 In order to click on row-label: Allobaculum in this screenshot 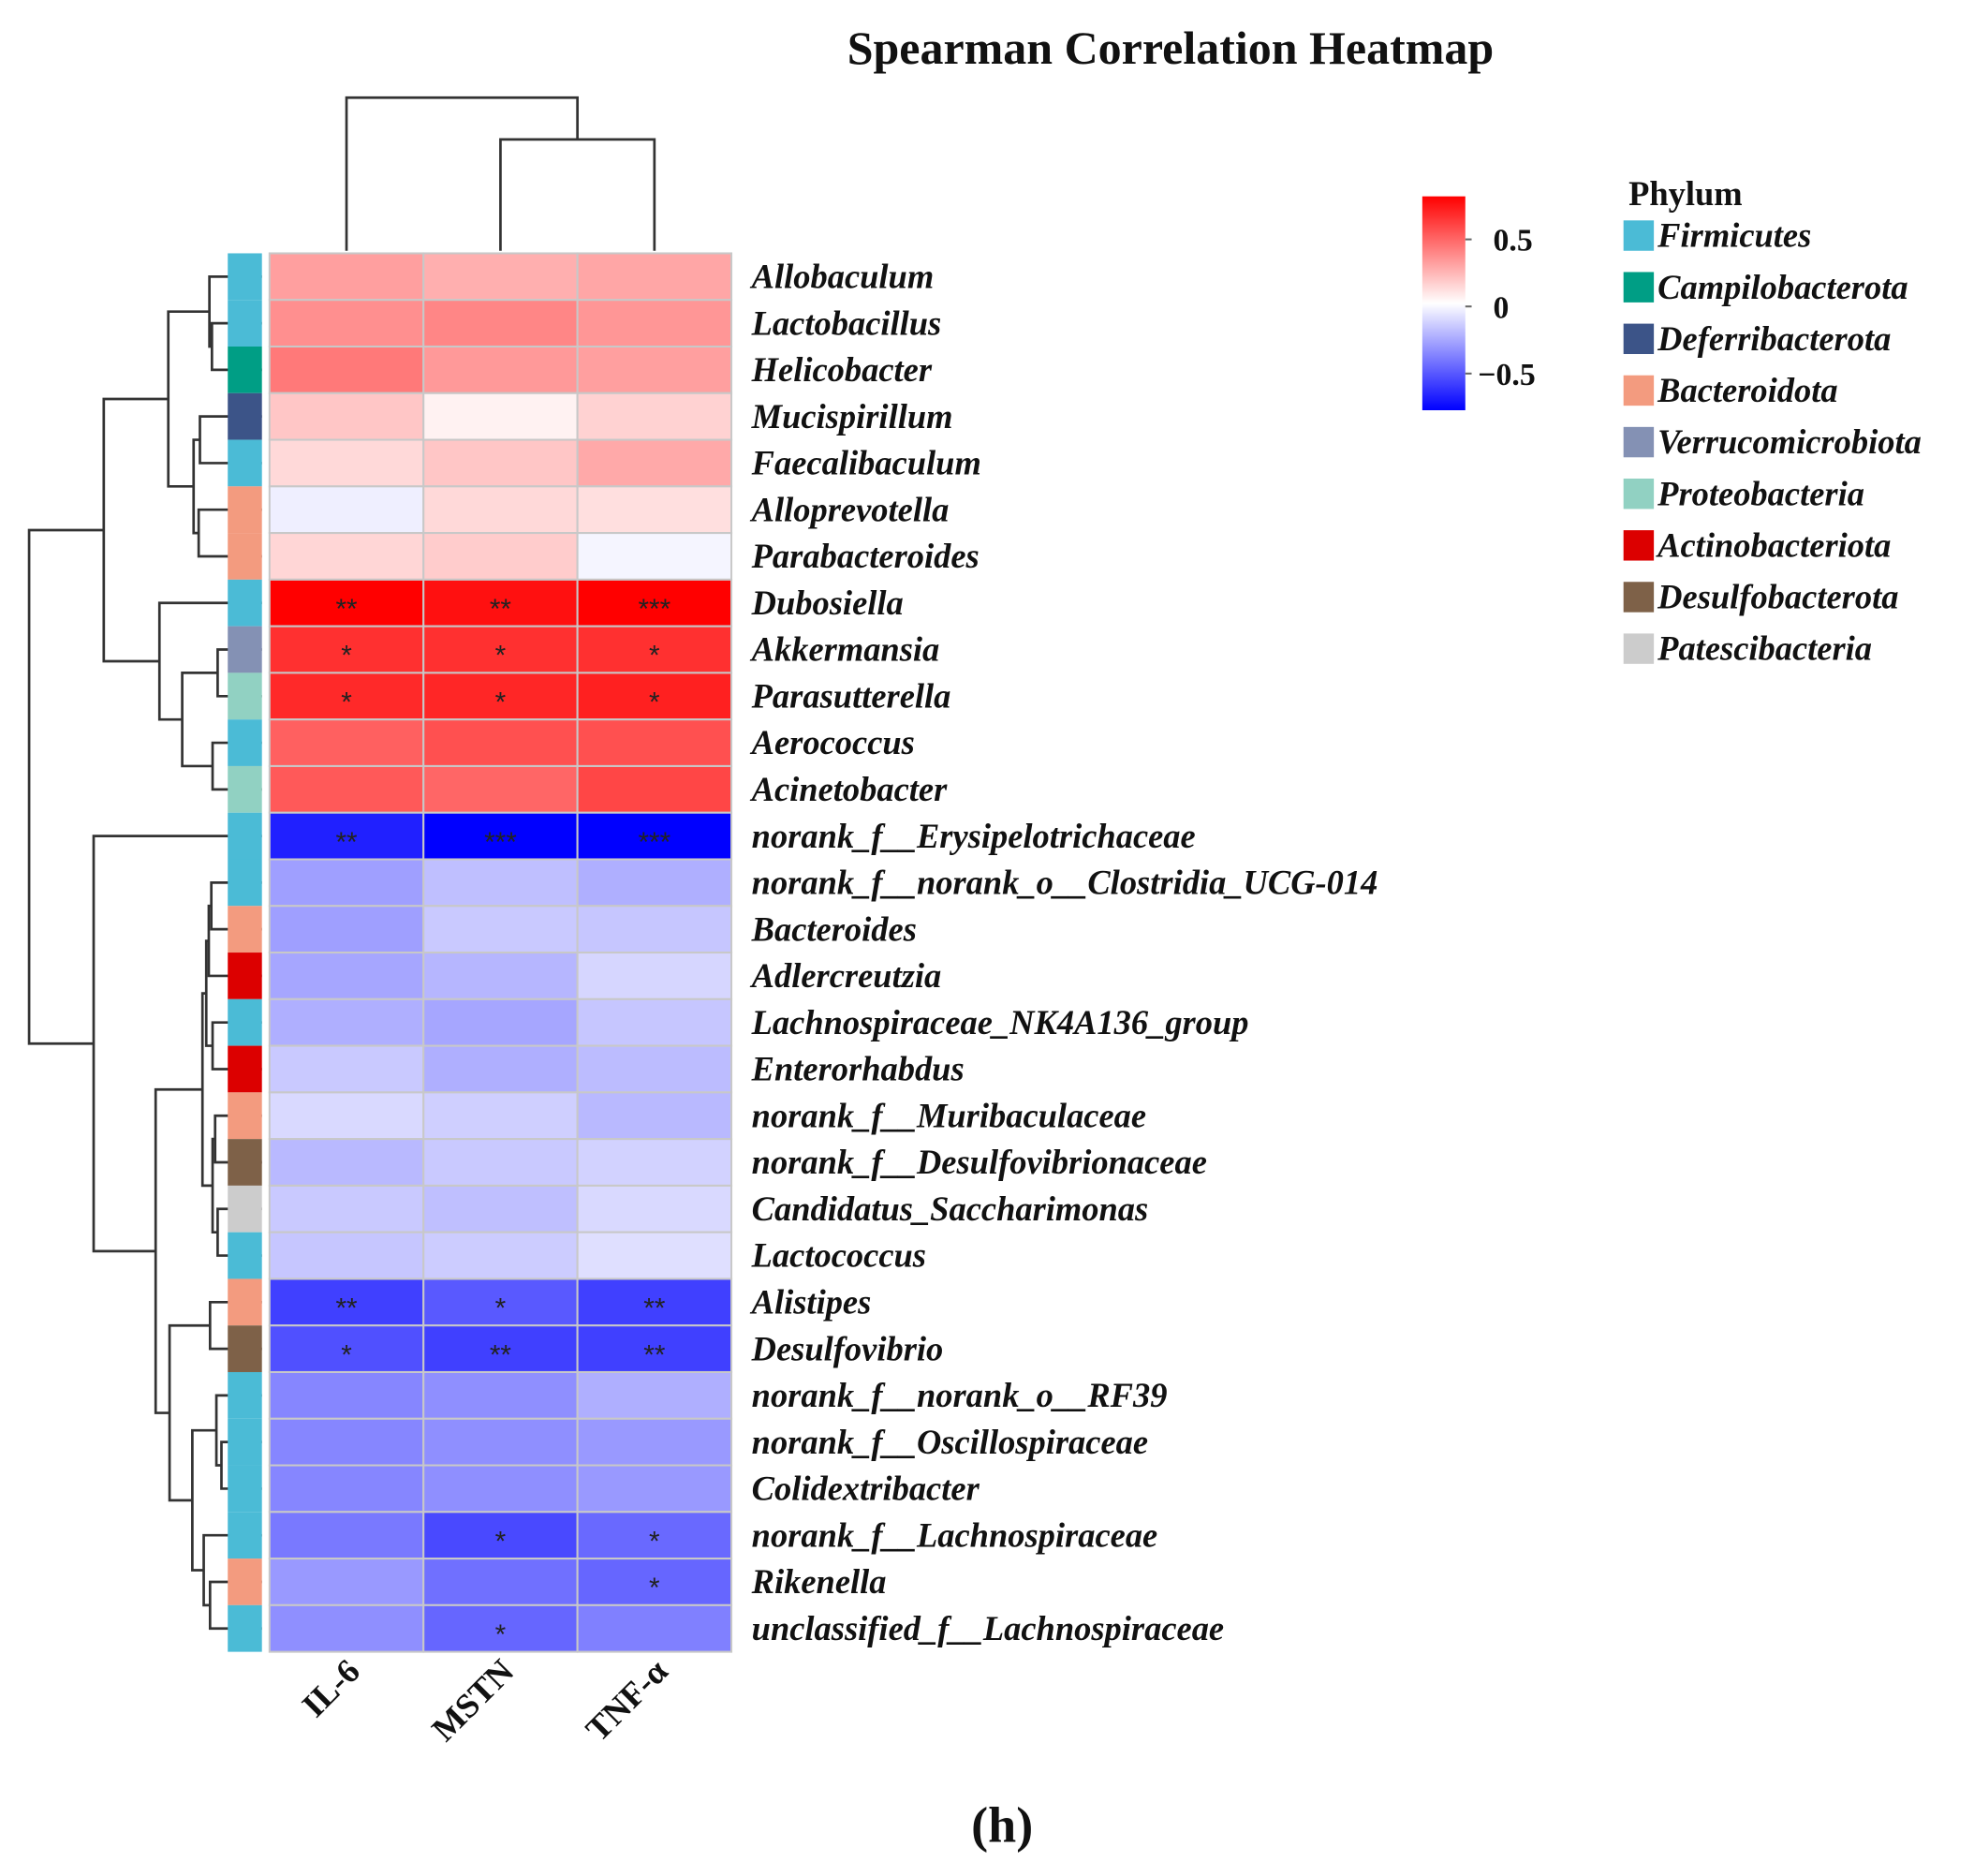, I will do `click(842, 277)`.